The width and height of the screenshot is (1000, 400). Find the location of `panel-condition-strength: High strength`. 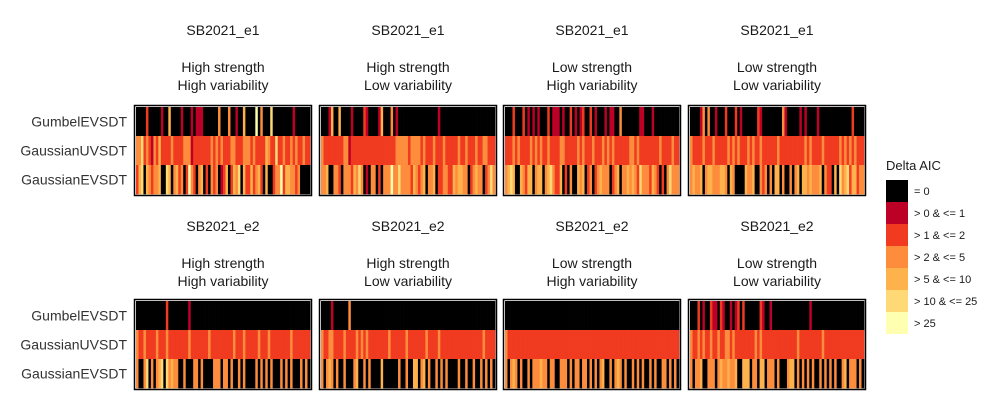

panel-condition-strength: High strength is located at coordinates (407, 263).